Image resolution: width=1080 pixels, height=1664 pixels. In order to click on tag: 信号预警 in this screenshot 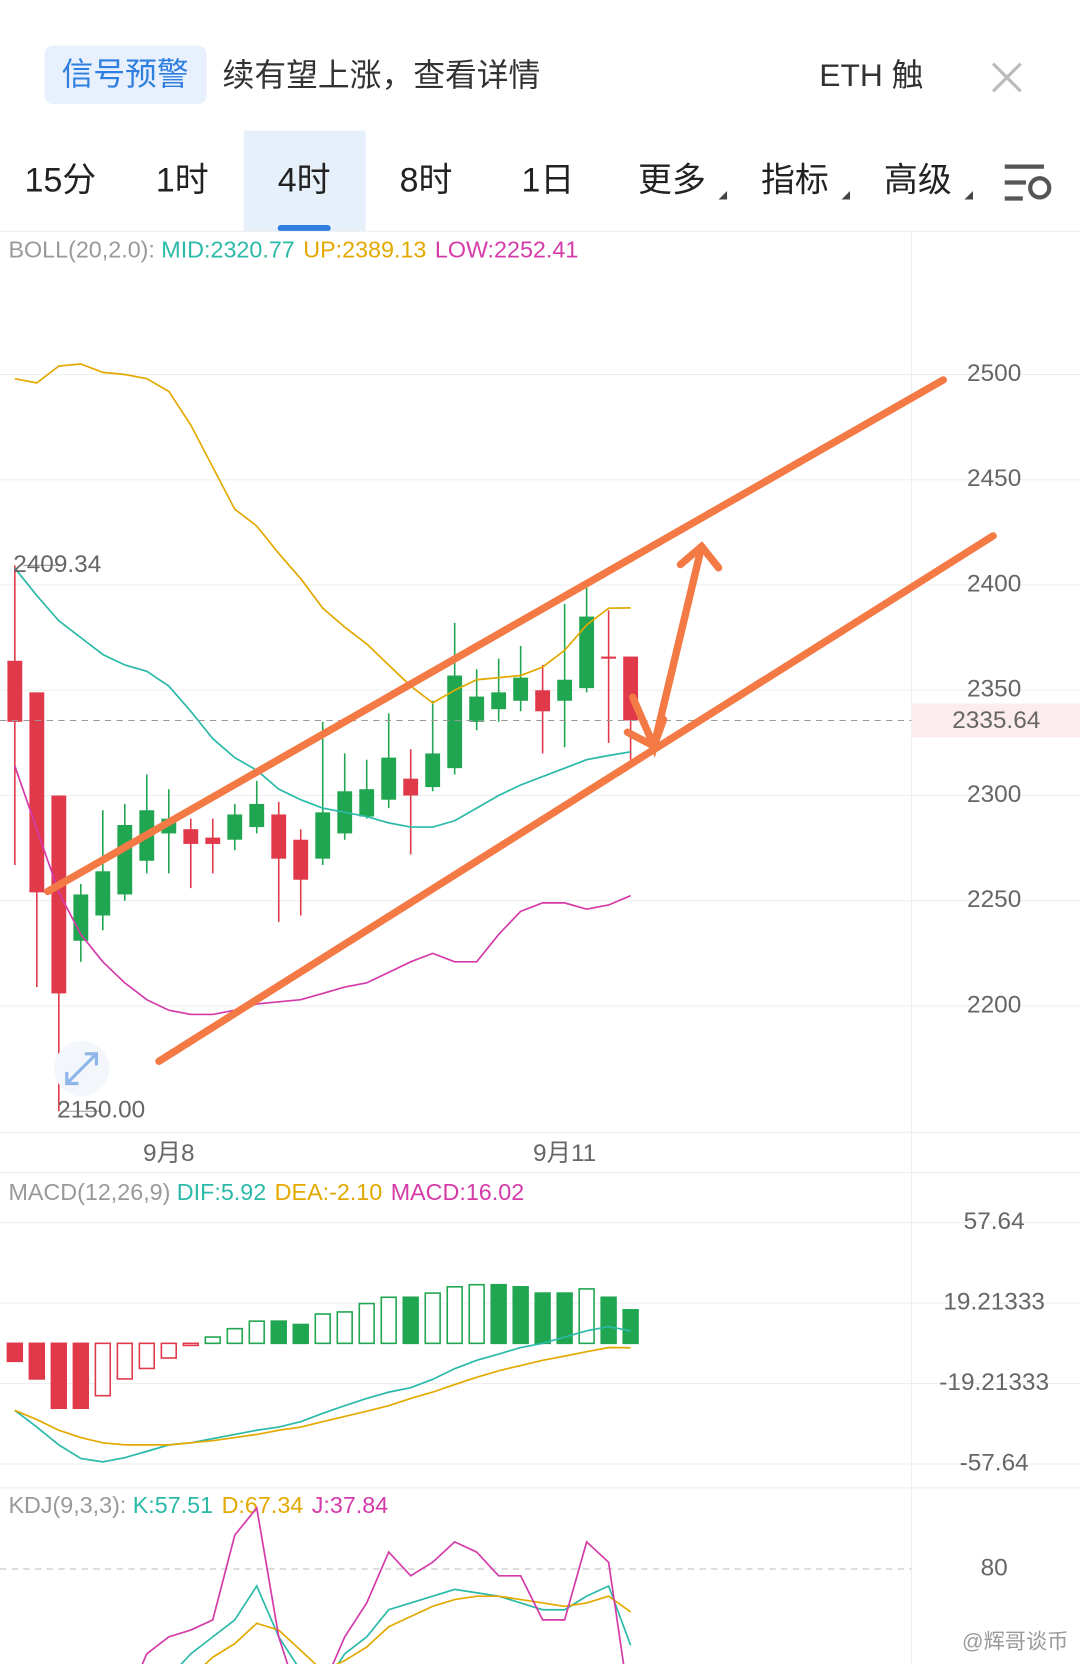, I will do `click(125, 74)`.